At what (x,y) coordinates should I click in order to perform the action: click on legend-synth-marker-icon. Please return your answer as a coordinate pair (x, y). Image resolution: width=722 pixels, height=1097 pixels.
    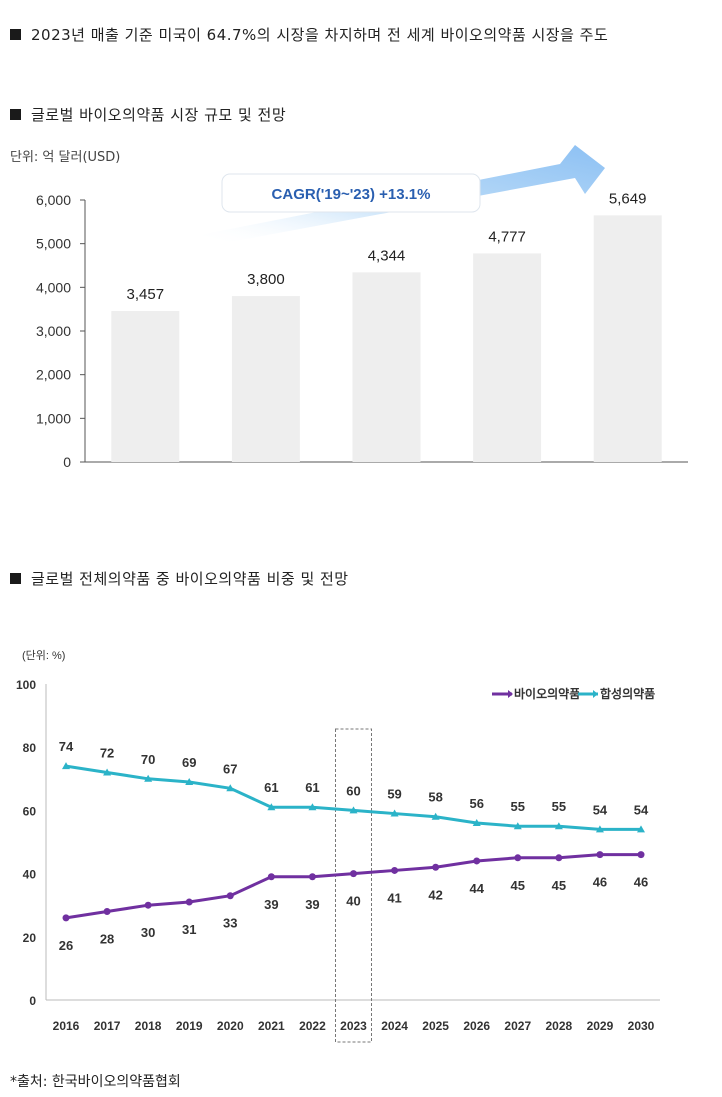
    Looking at the image, I should click on (595, 694).